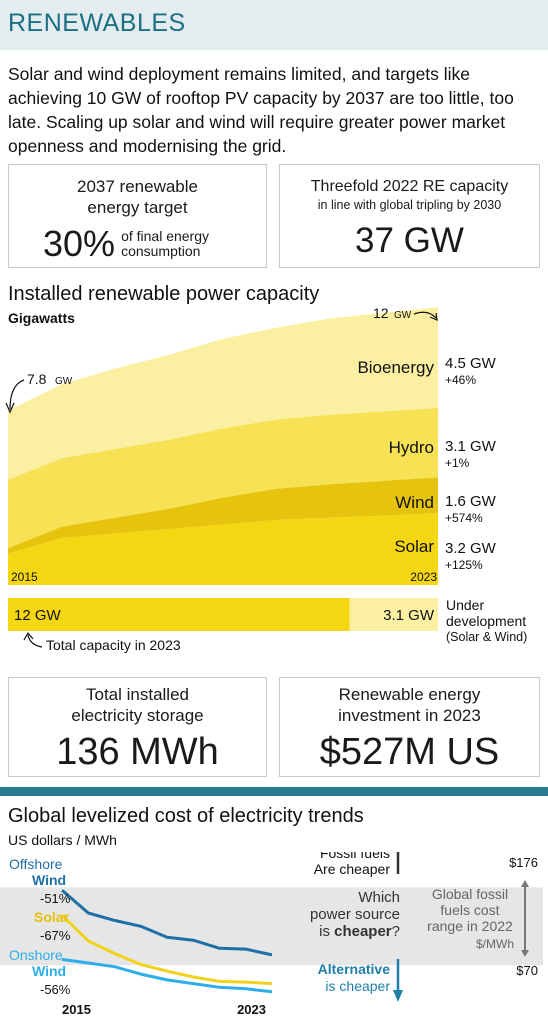 The height and width of the screenshot is (1024, 548). I want to click on bar-note: Total capacity in 2023, so click(113, 645).